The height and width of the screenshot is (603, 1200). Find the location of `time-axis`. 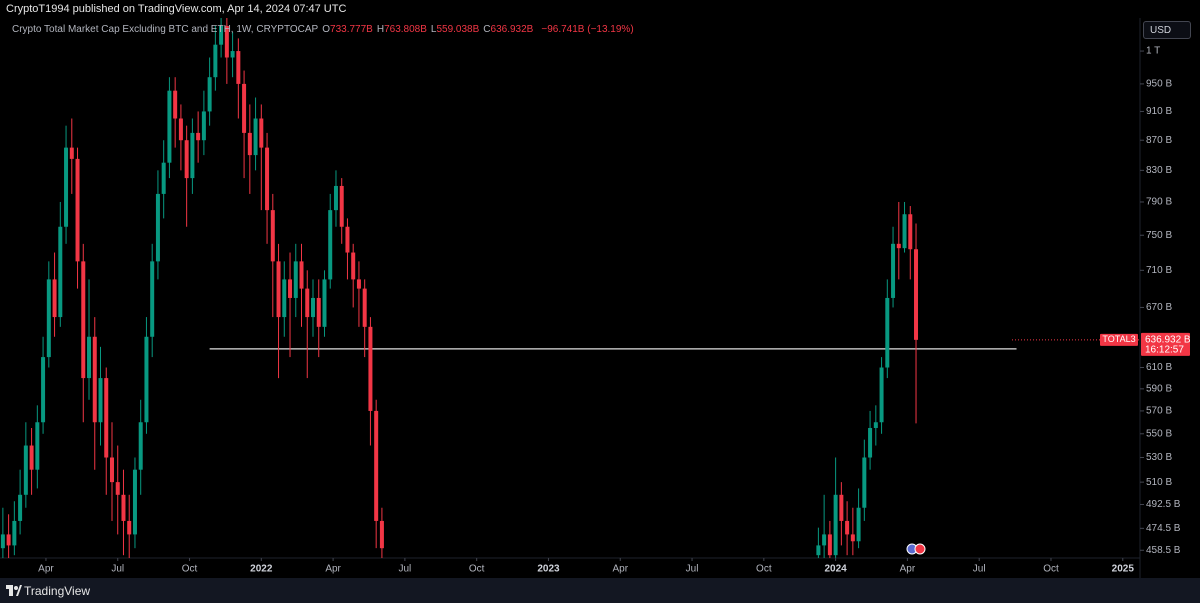

time-axis is located at coordinates (570, 568).